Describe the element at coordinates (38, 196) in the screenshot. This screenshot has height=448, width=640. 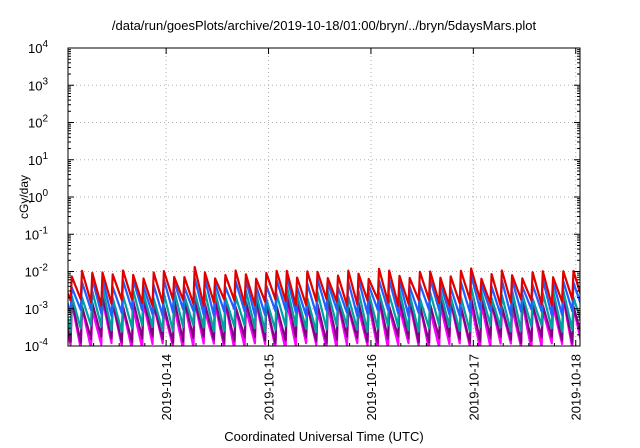
I see `y-tick-label: 10⁰` at that location.